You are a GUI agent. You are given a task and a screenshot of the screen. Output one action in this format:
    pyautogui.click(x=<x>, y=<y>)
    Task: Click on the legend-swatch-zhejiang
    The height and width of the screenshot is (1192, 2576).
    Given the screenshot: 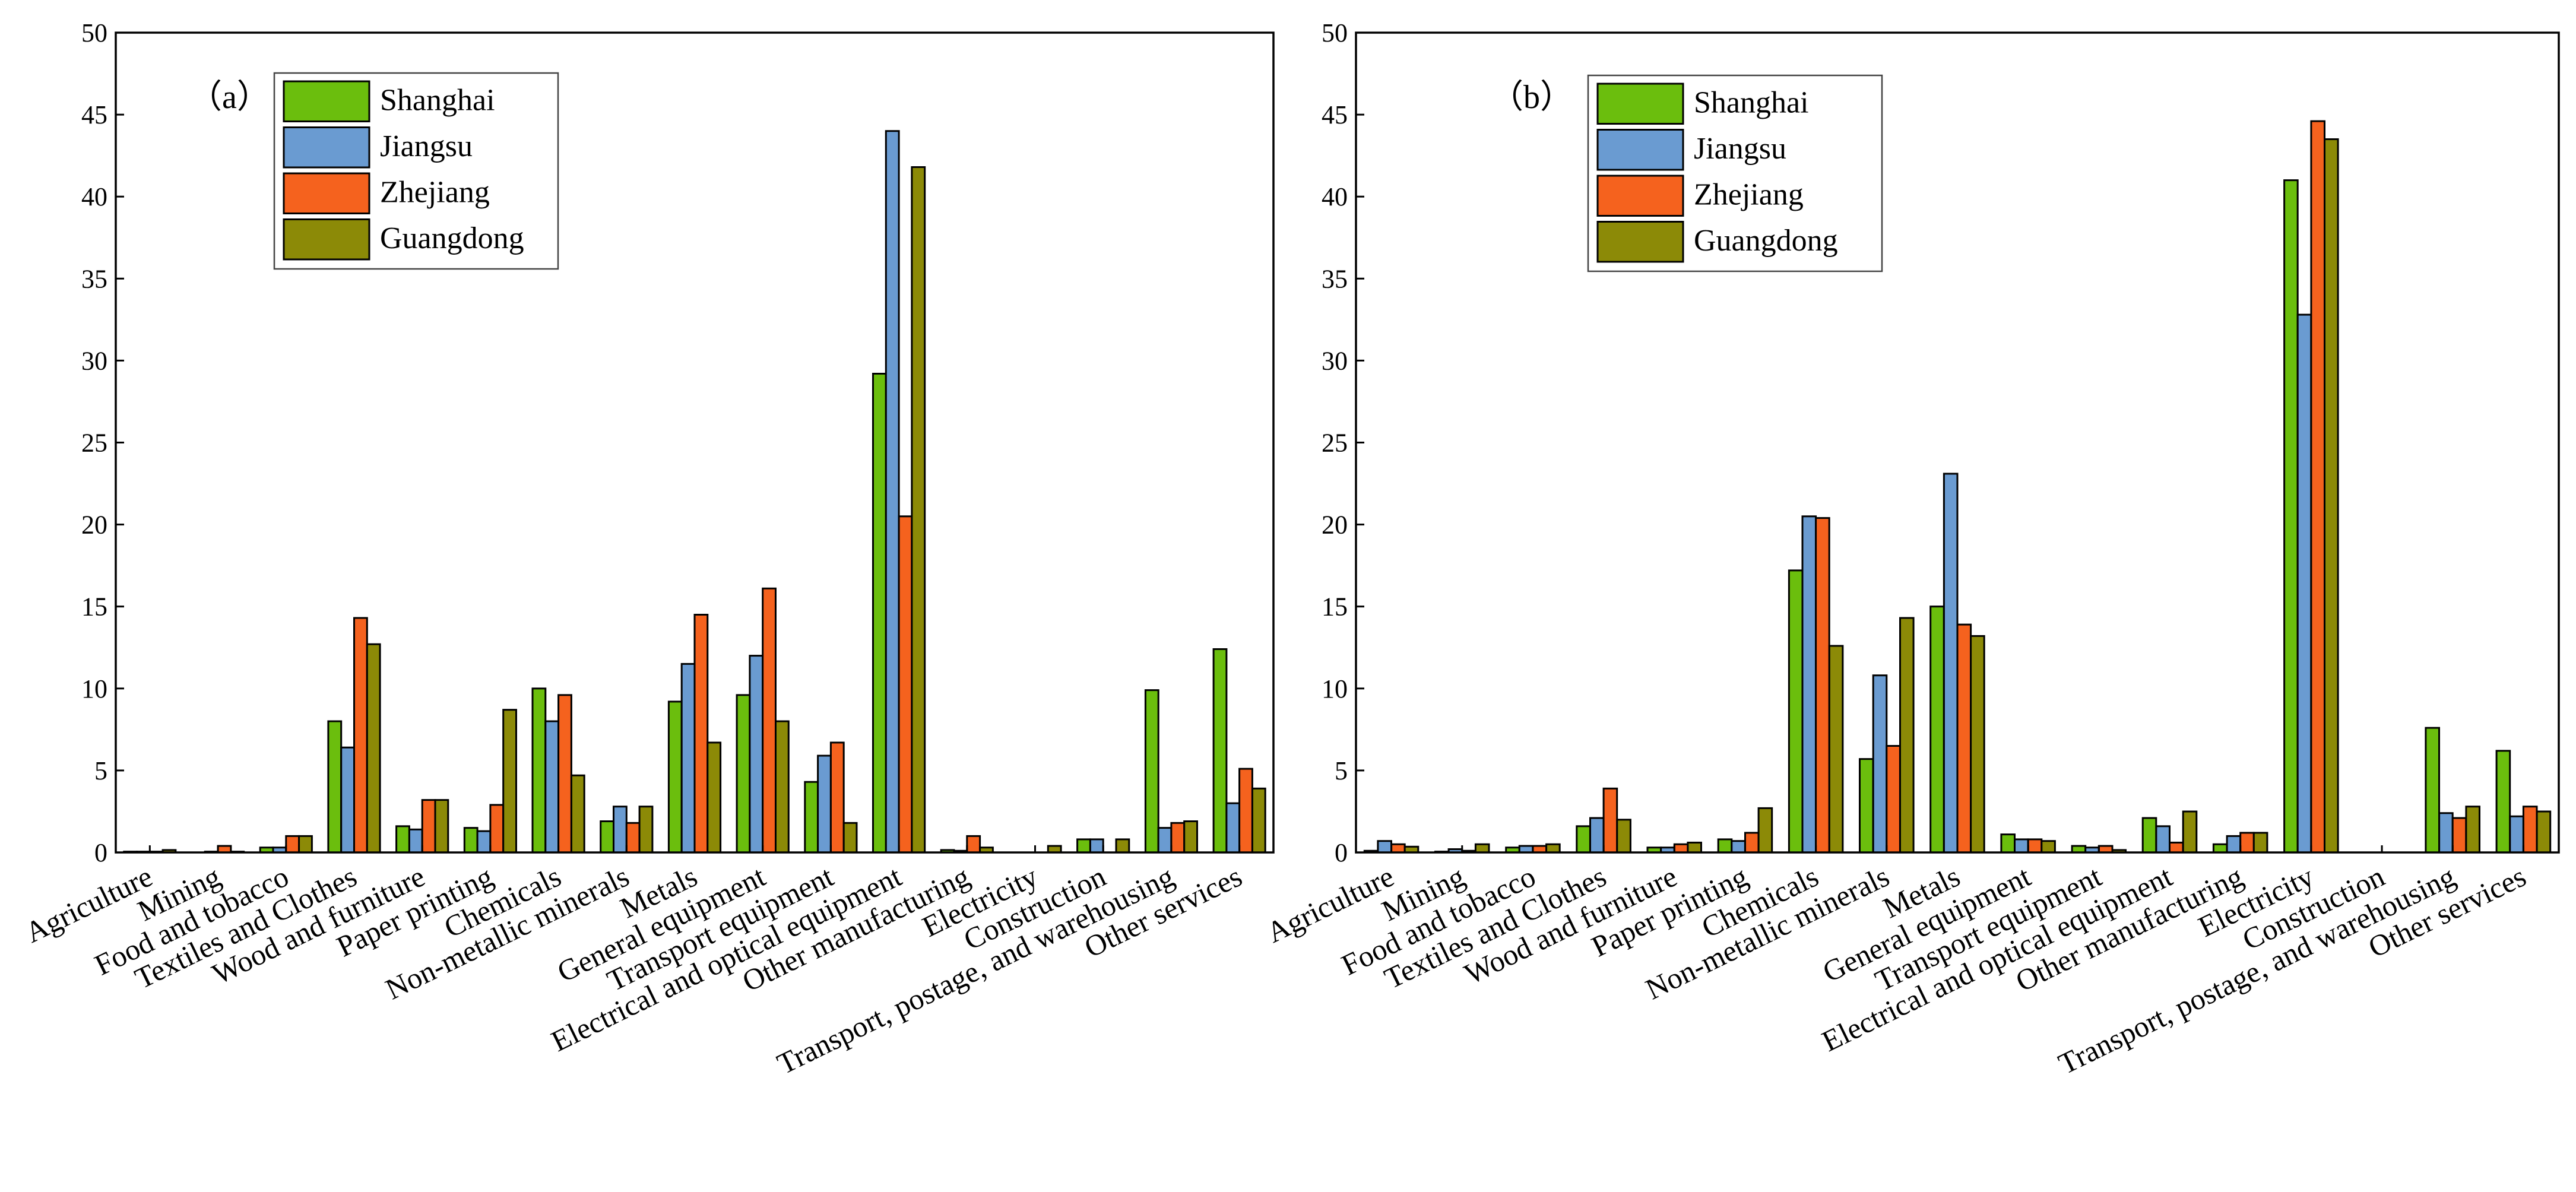 What is the action you would take?
    pyautogui.click(x=327, y=193)
    